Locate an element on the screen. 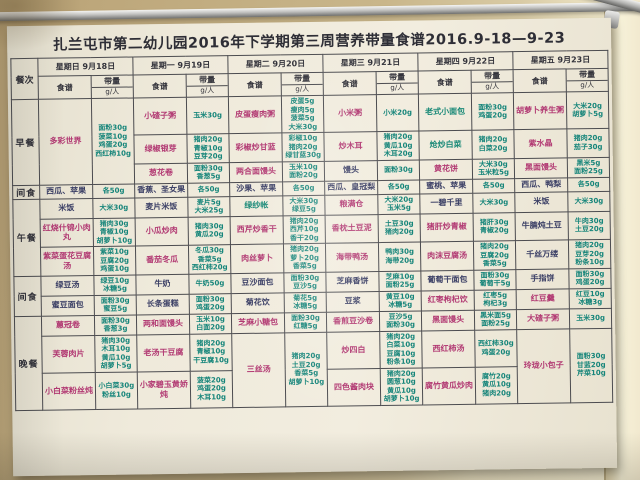 The width and height of the screenshot is (640, 480). qty-line: 胡萝卜5g is located at coordinates (588, 114).